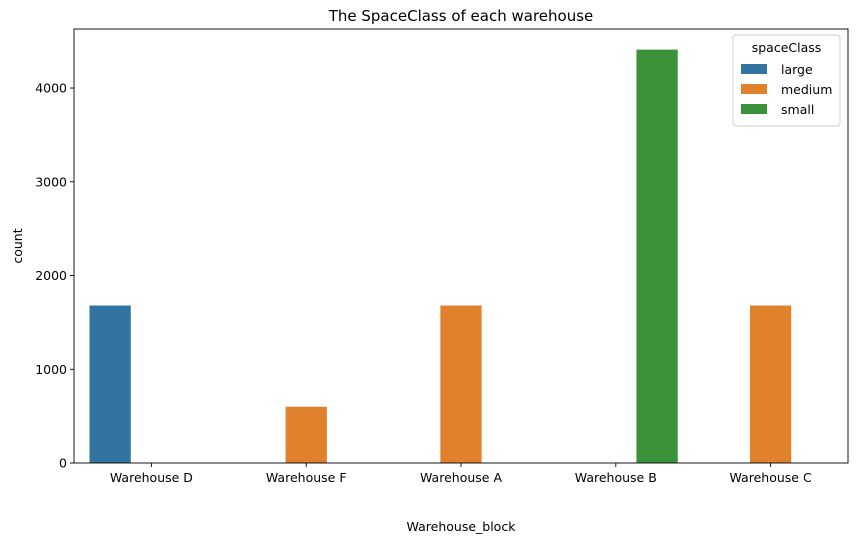 The height and width of the screenshot is (545, 859). I want to click on bar-medium-warehouse-f, so click(306, 434).